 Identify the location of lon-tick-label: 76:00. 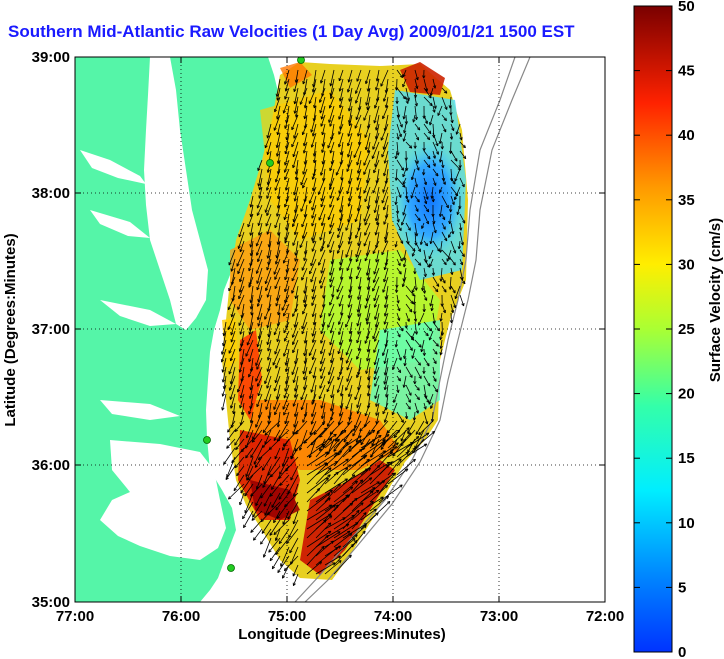
(181, 616).